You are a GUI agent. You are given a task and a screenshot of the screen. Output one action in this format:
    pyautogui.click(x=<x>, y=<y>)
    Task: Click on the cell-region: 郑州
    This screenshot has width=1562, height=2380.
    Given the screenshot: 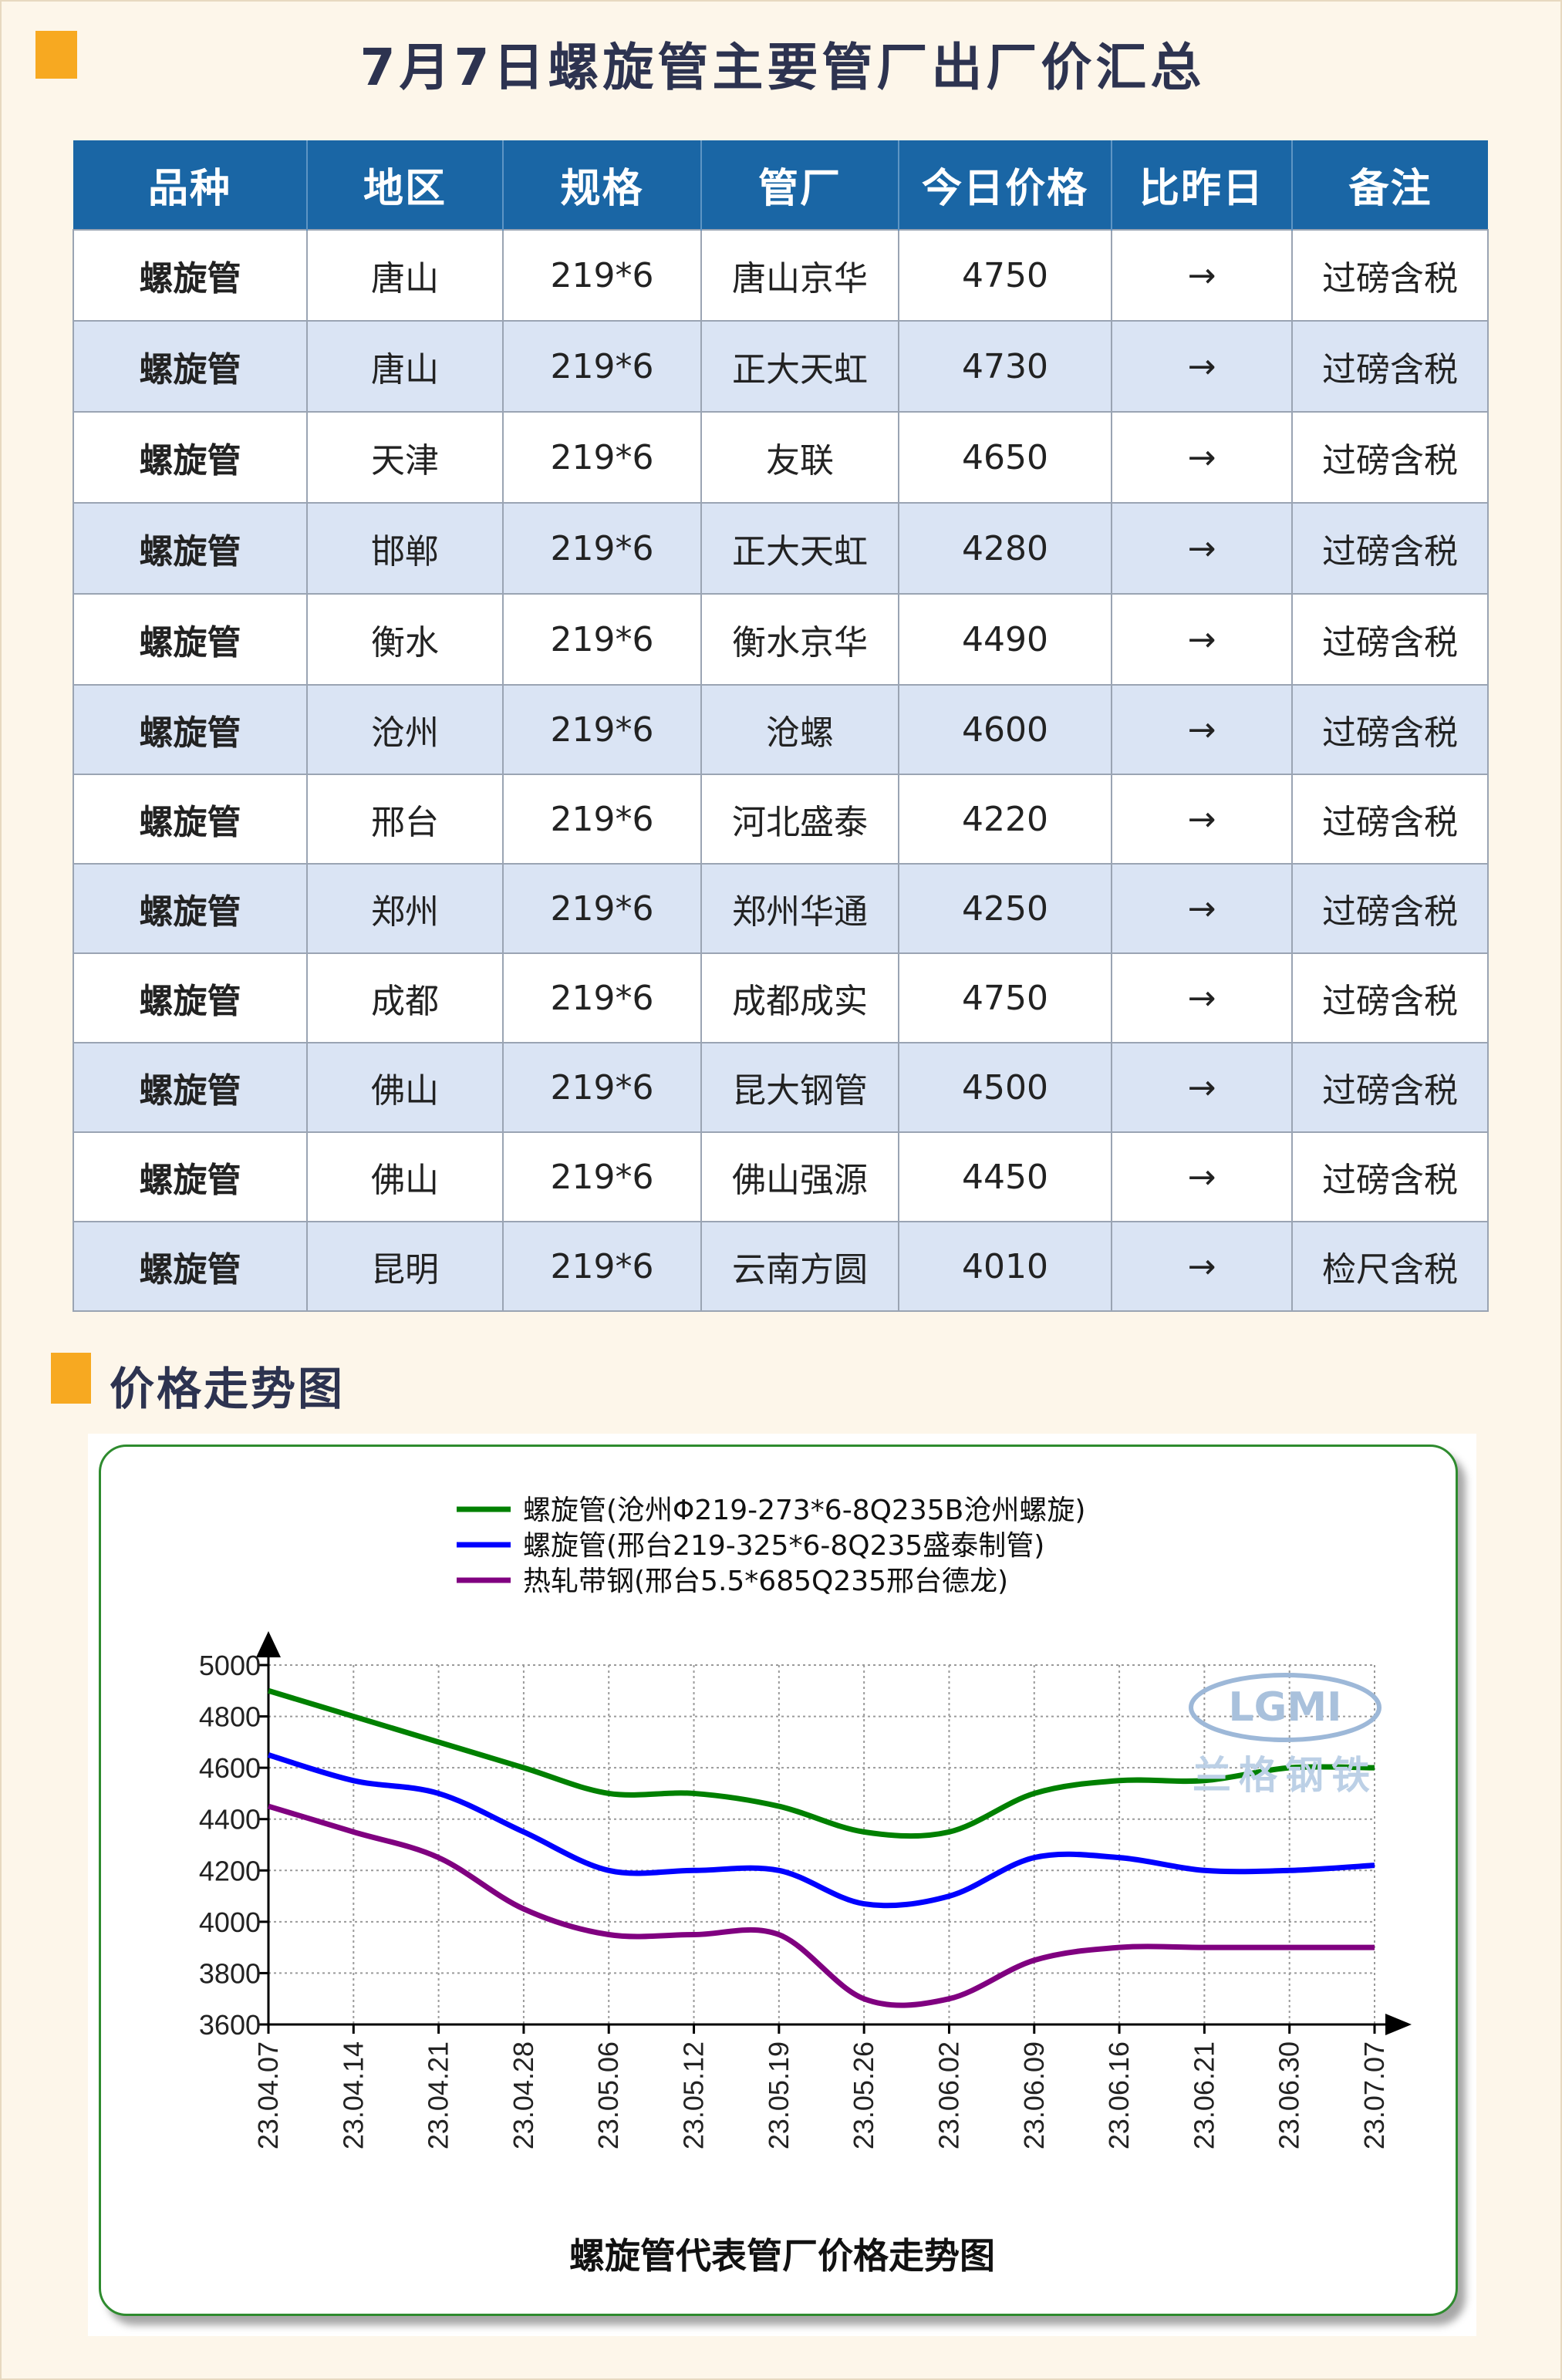 What is the action you would take?
    pyautogui.click(x=405, y=909)
    